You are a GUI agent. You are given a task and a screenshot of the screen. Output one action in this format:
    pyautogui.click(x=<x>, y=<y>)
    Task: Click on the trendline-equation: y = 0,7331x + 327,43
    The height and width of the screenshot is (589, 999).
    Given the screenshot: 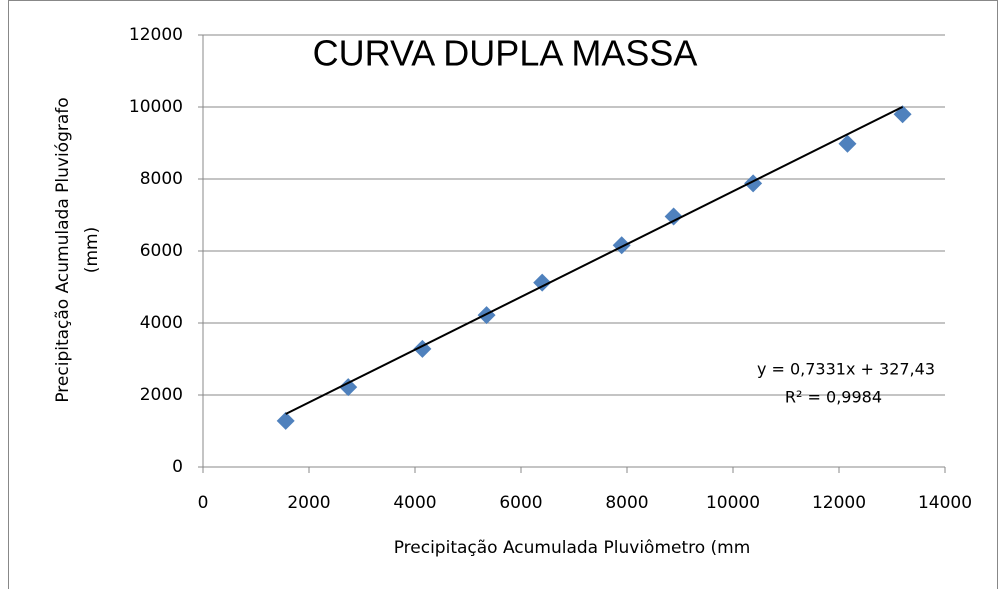 What is the action you would take?
    pyautogui.click(x=846, y=369)
    